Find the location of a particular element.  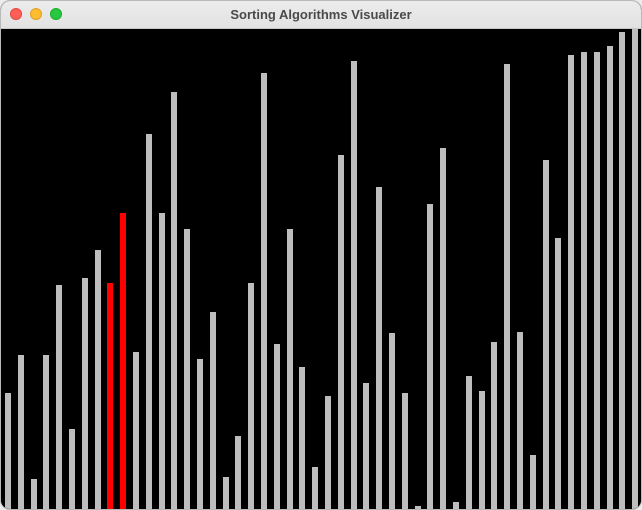

title-bar: Sorting Algorithms Visualizer is located at coordinates (321, 15).